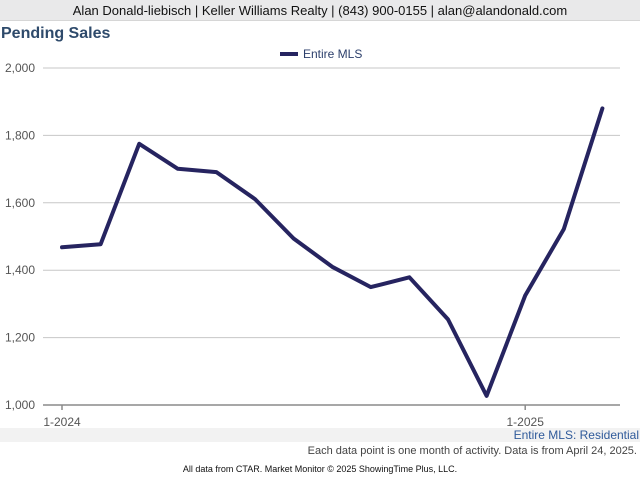 This screenshot has height=480, width=640. I want to click on chart-legend: Entire MLS, so click(321, 54).